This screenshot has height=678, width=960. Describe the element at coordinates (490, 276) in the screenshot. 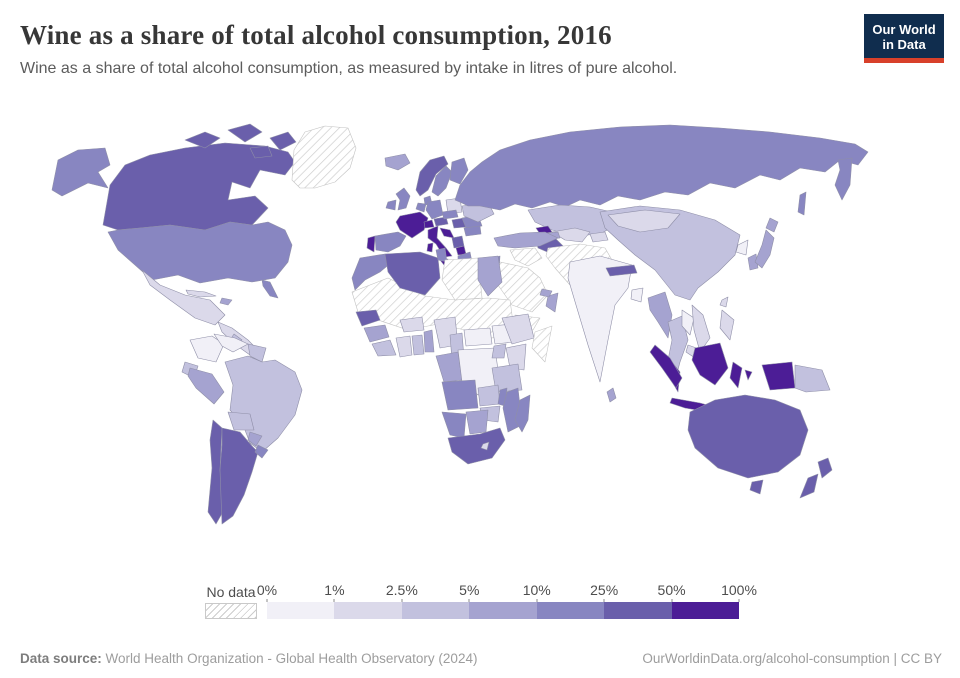

I see `country-egypt` at that location.